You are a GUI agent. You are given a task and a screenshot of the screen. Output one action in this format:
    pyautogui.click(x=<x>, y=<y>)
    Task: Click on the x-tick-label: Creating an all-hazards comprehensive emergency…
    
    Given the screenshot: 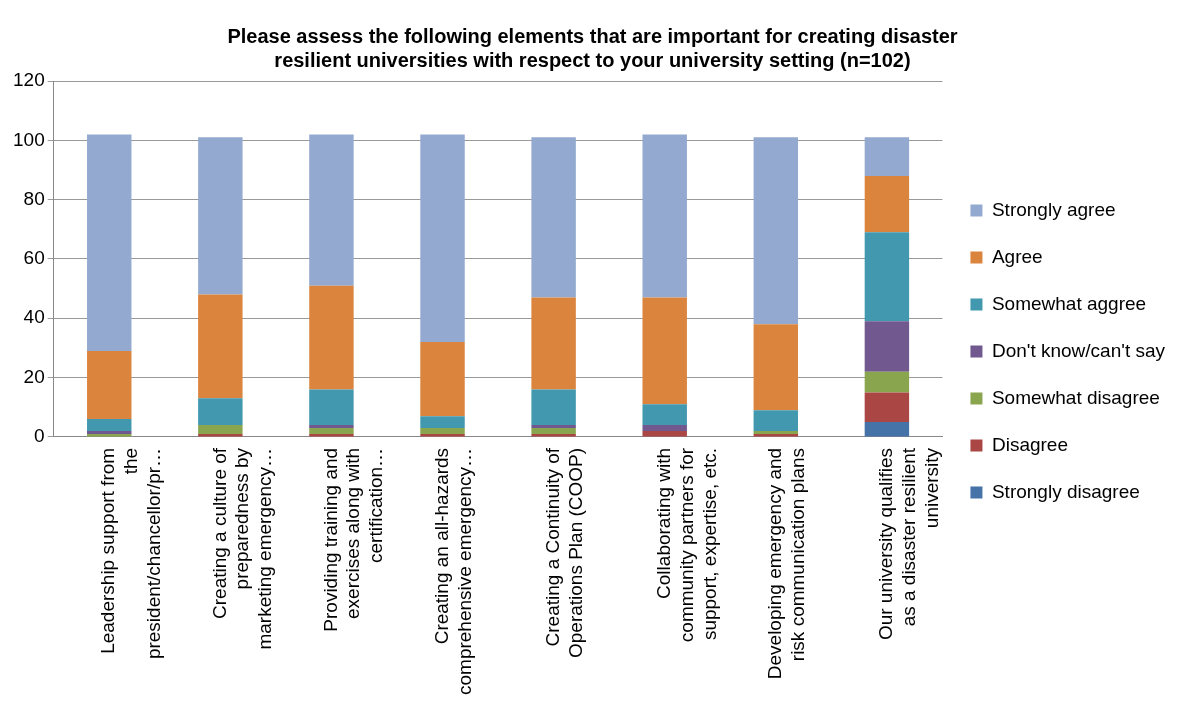 What is the action you would take?
    pyautogui.click(x=452, y=571)
    